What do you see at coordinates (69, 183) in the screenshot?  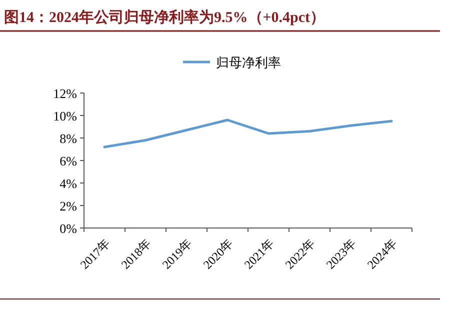 I see `y-tick-label: 4%` at bounding box center [69, 183].